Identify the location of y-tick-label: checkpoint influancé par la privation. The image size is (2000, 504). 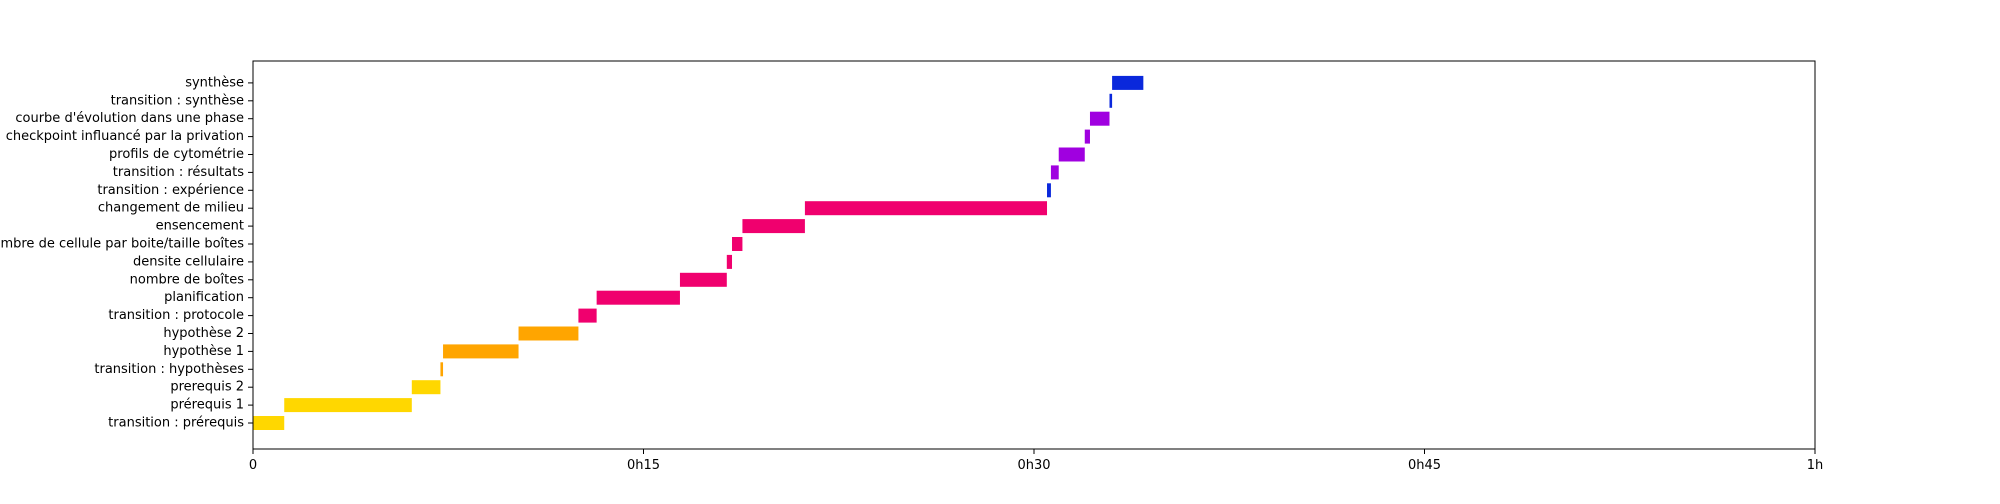
(125, 136).